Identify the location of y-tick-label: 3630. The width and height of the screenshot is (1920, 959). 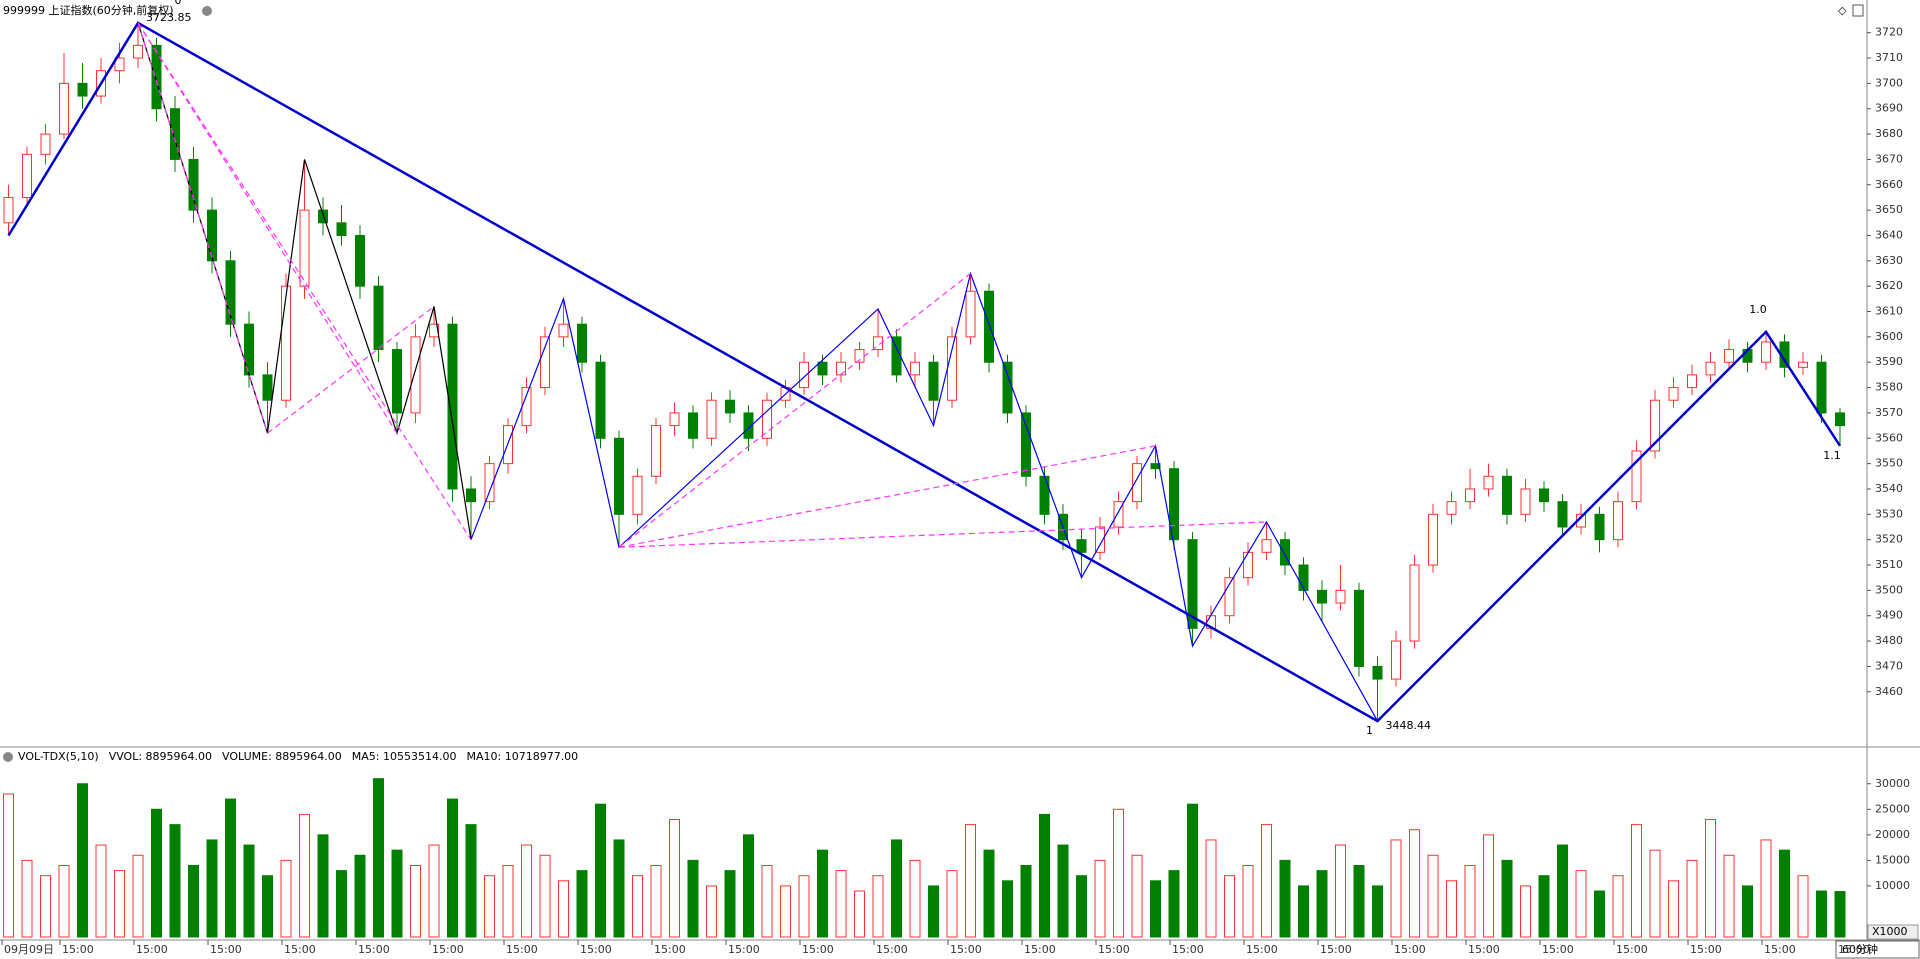
(1889, 260).